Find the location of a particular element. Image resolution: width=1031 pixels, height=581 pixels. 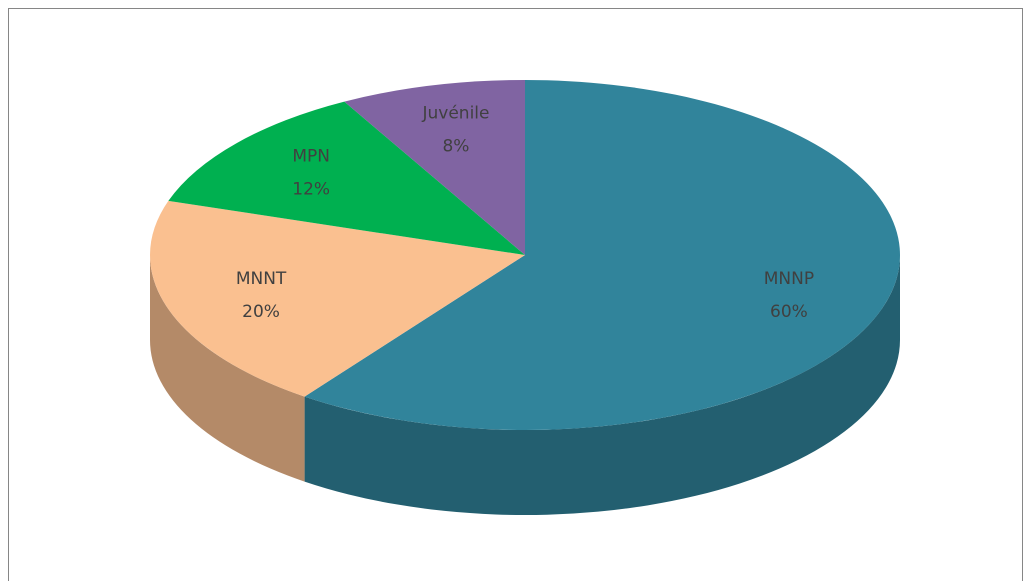

slice-label-name: Juvénile is located at coordinates (455, 114).